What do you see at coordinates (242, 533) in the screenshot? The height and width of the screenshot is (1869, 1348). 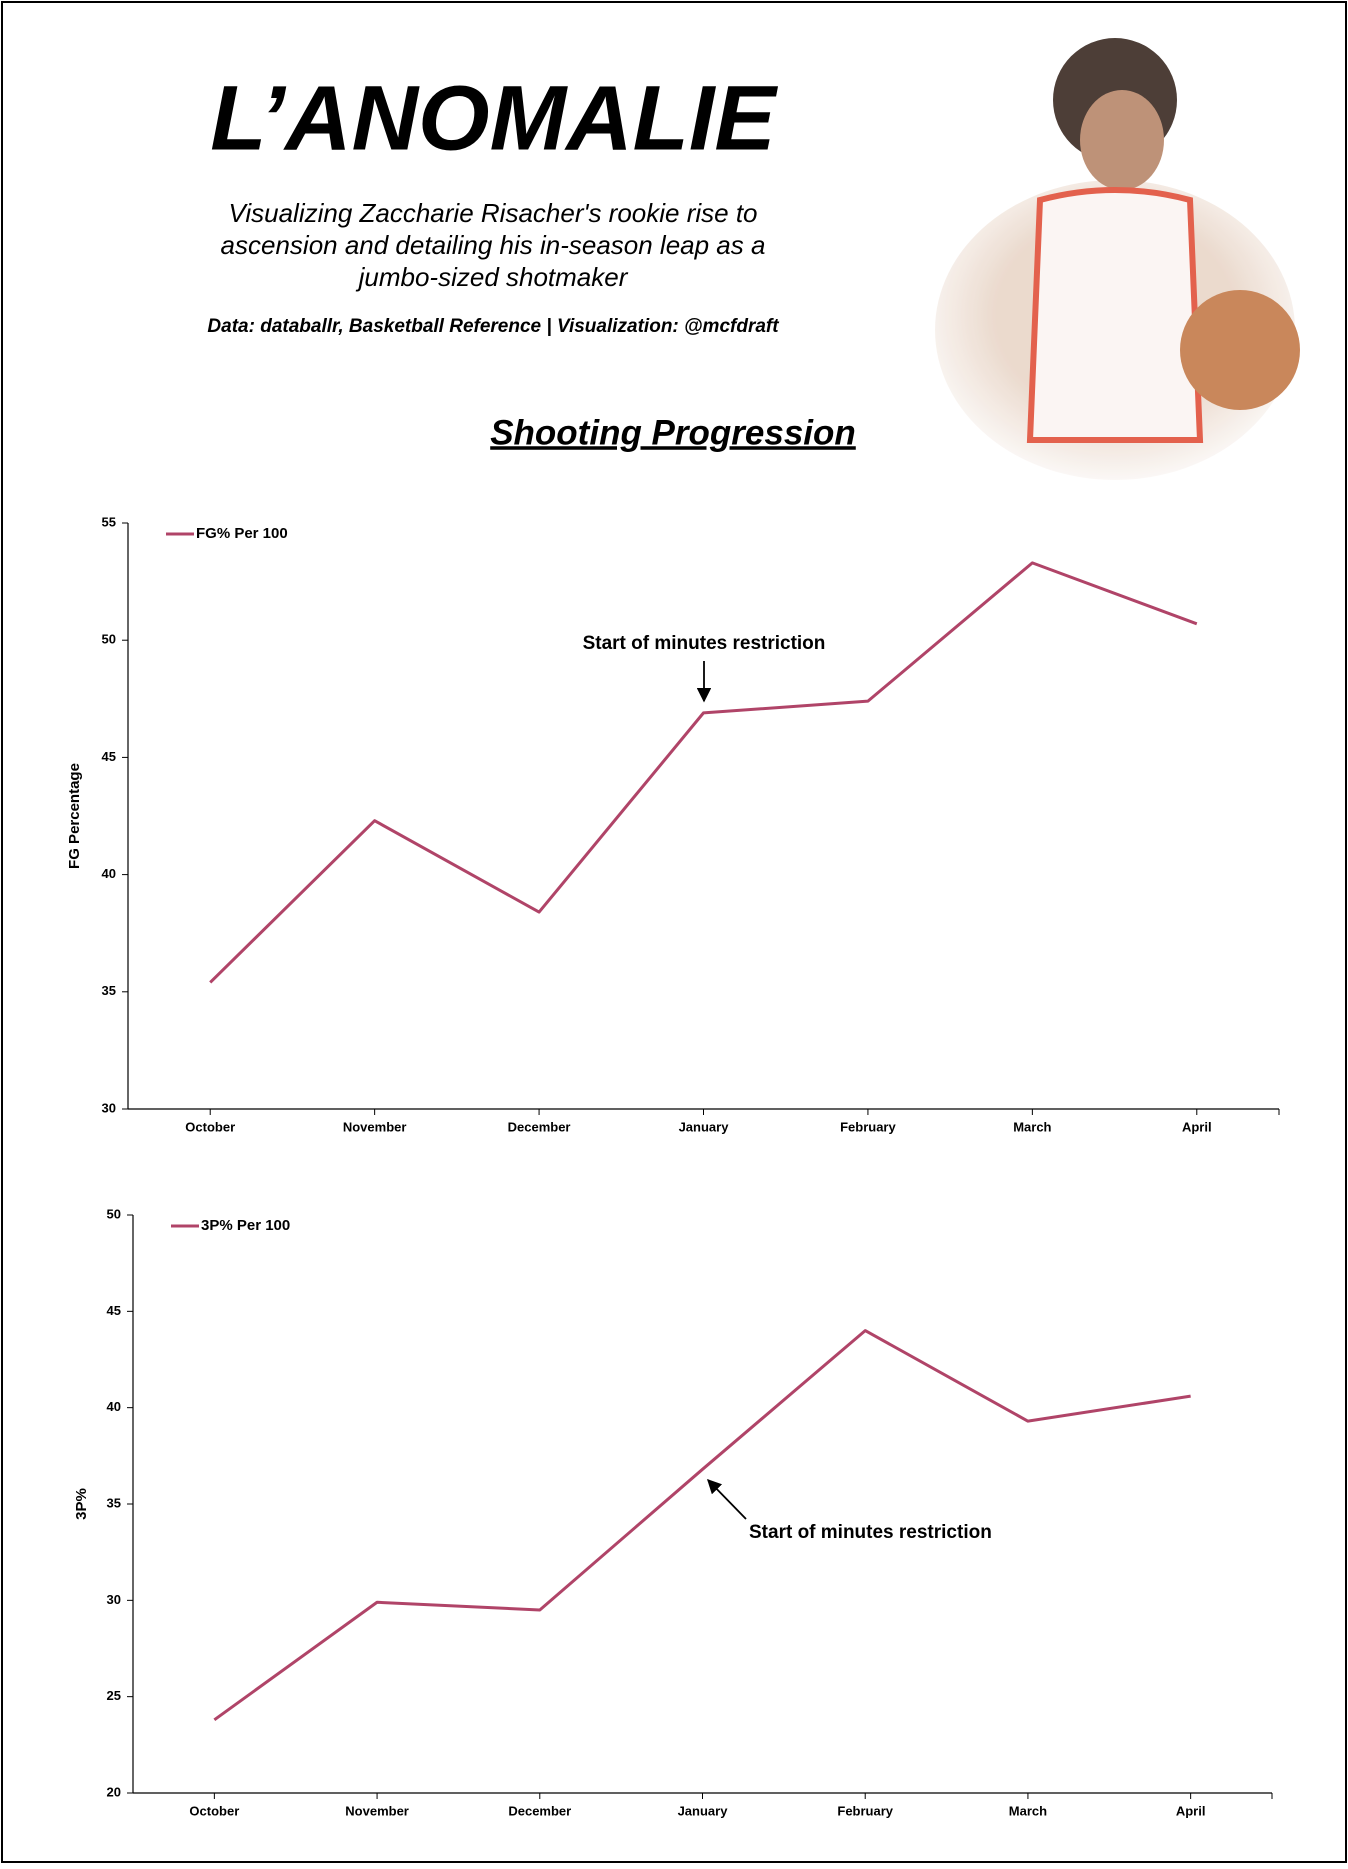 I see `legend-label: FG% Per 100` at bounding box center [242, 533].